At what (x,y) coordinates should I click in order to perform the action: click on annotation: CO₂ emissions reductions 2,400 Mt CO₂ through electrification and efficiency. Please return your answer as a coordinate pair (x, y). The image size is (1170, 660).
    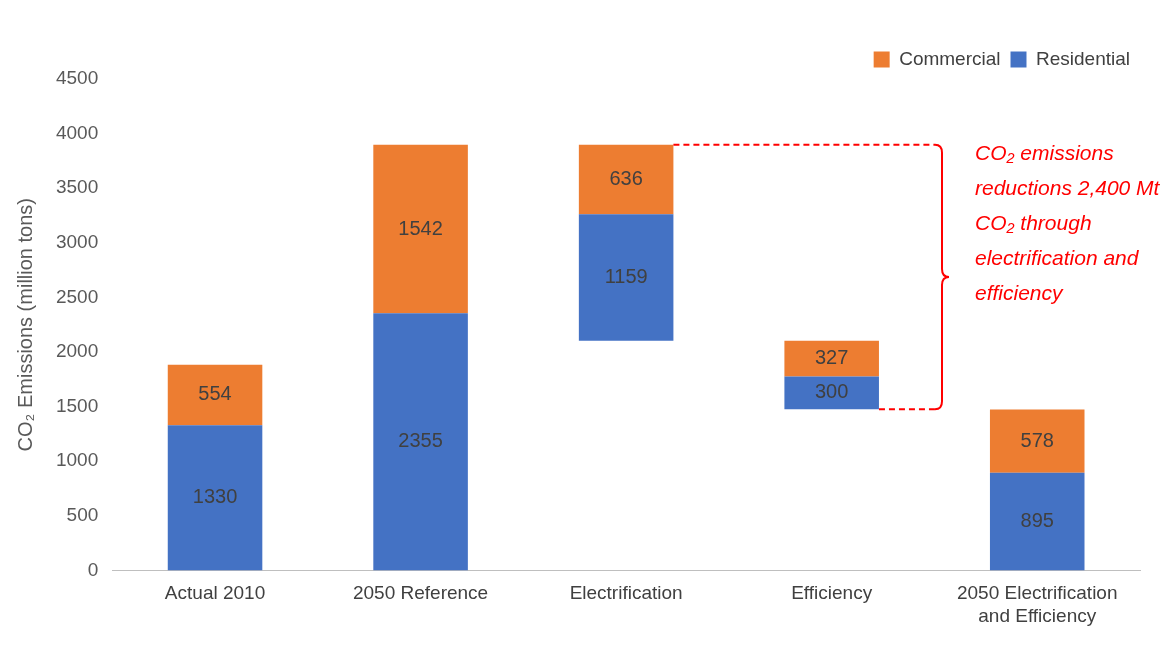
    Looking at the image, I should click on (1068, 223).